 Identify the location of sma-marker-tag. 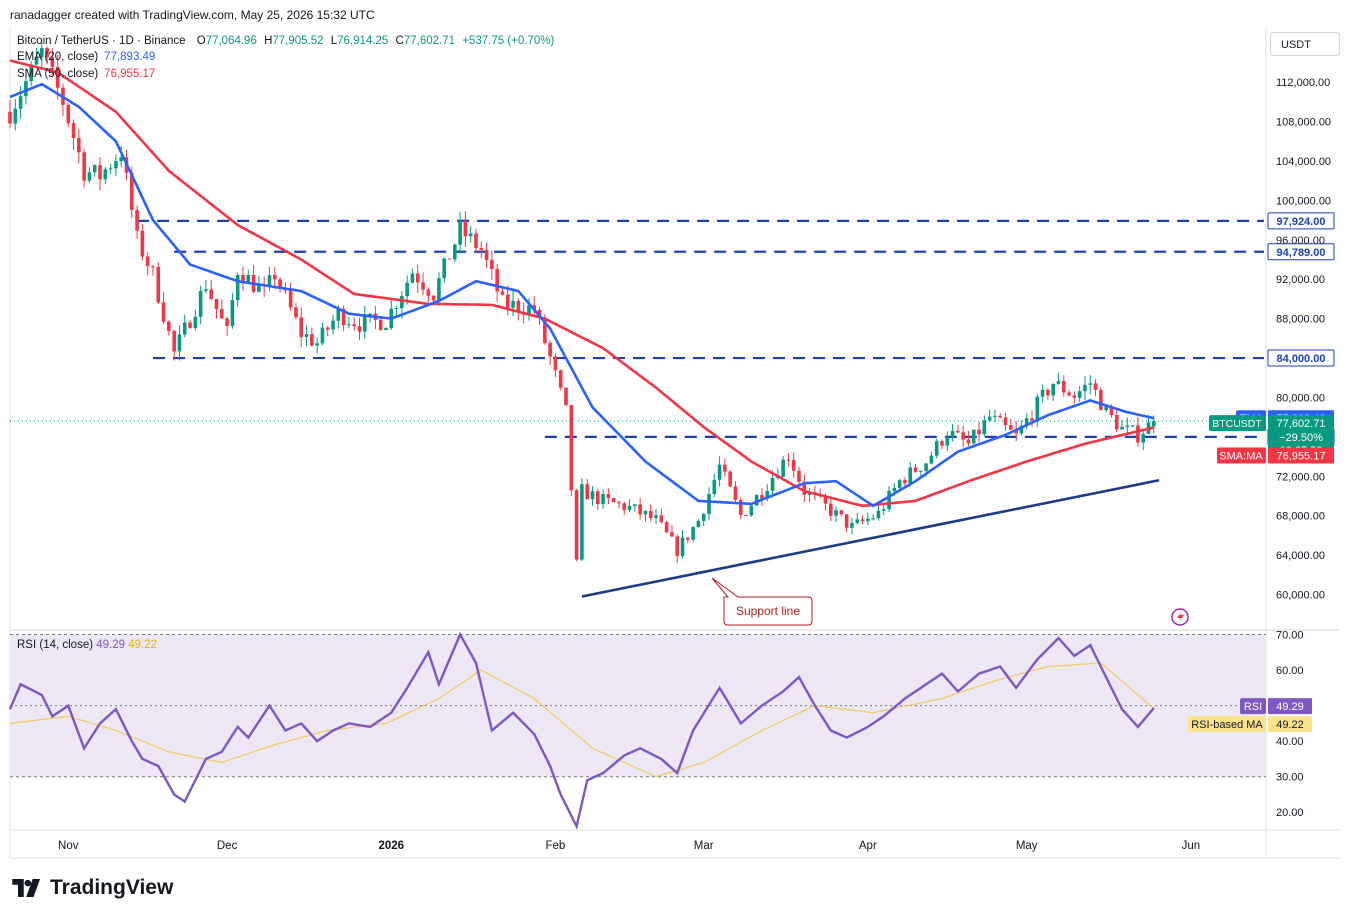
(1241, 455).